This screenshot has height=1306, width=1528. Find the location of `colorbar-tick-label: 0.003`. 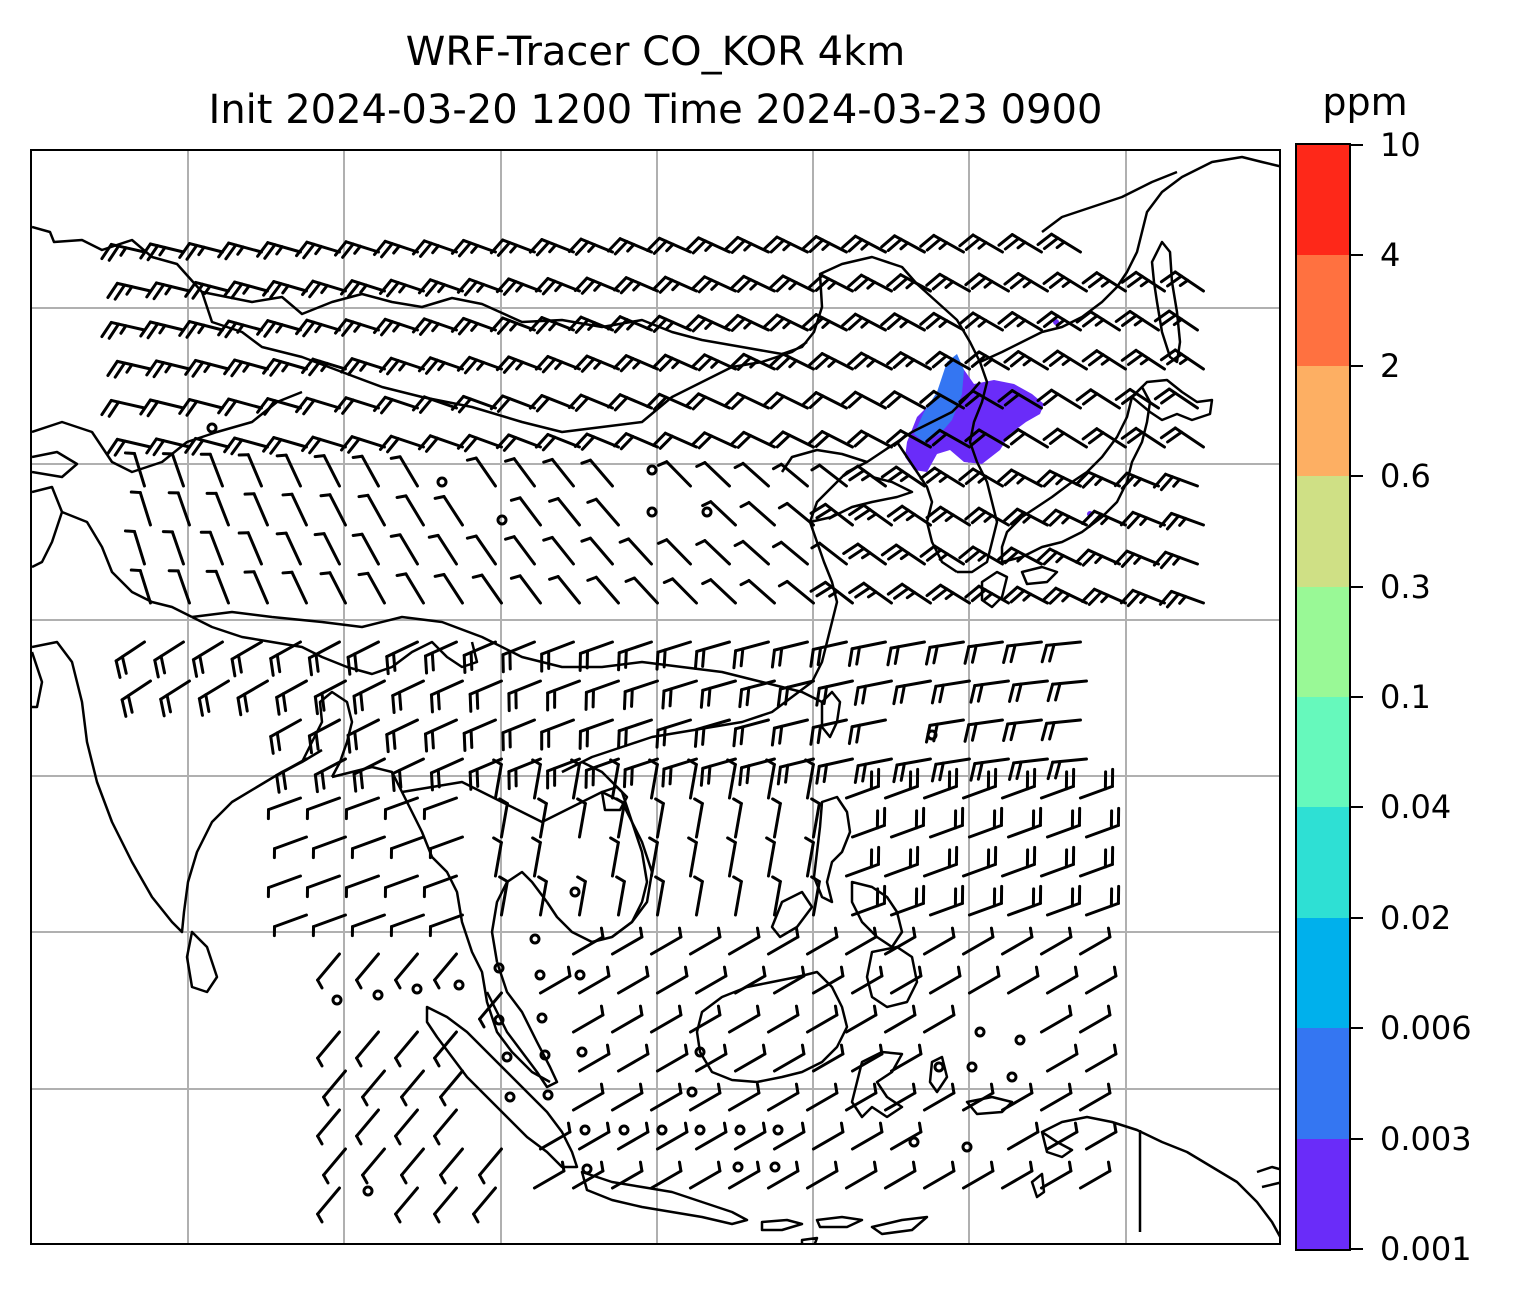

colorbar-tick-label: 0.003 is located at coordinates (1426, 1138).